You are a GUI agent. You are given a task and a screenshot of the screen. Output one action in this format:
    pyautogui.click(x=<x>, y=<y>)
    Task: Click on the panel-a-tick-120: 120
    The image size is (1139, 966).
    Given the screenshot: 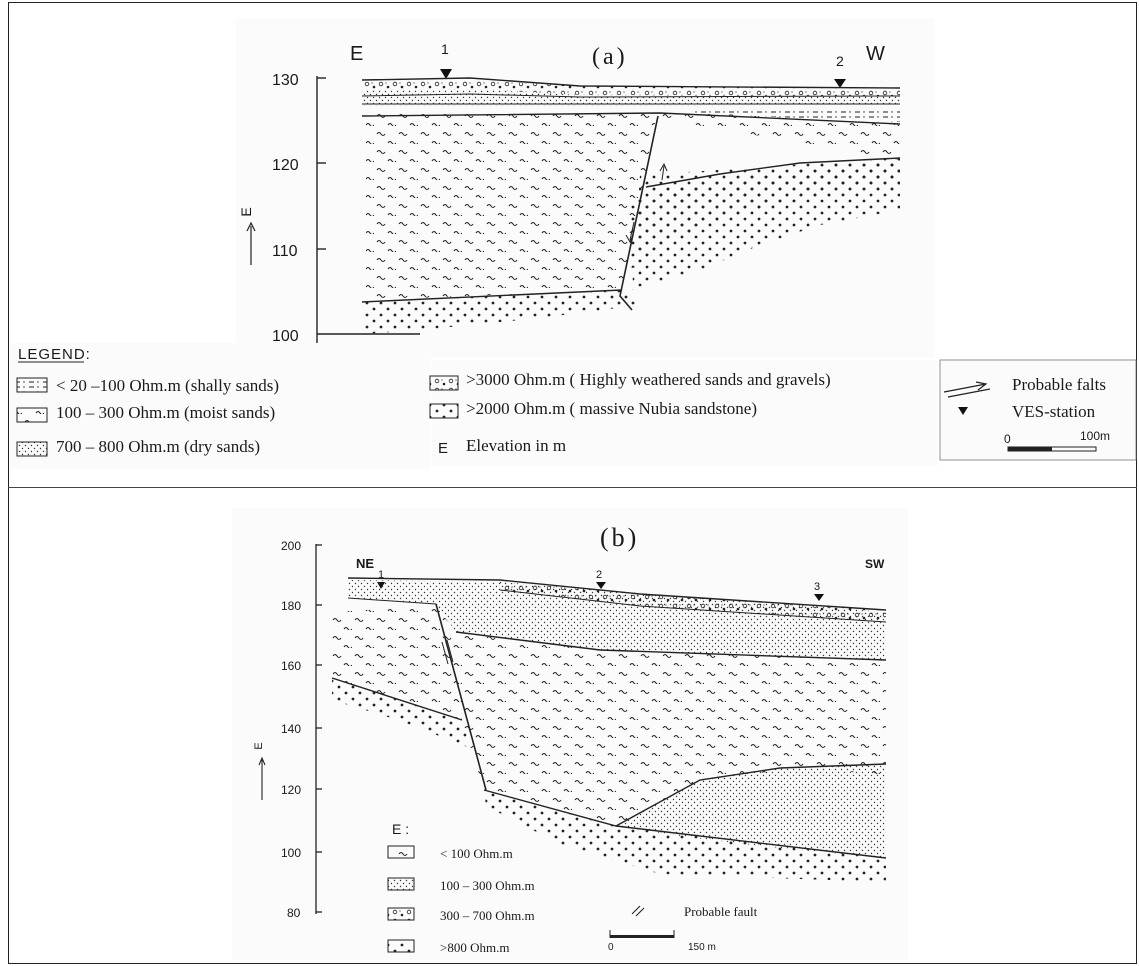 What is the action you would take?
    pyautogui.click(x=285, y=165)
    